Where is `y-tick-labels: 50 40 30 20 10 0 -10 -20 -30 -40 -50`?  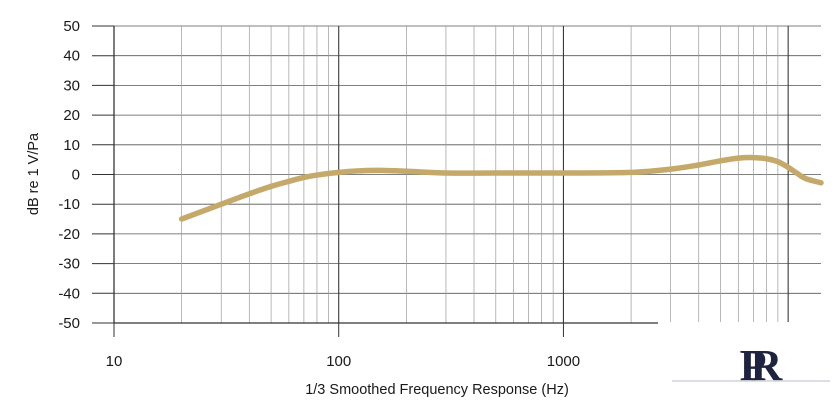 y-tick-labels: 50 40 30 20 10 0 -10 -20 -30 -40 -50 is located at coordinates (69, 175).